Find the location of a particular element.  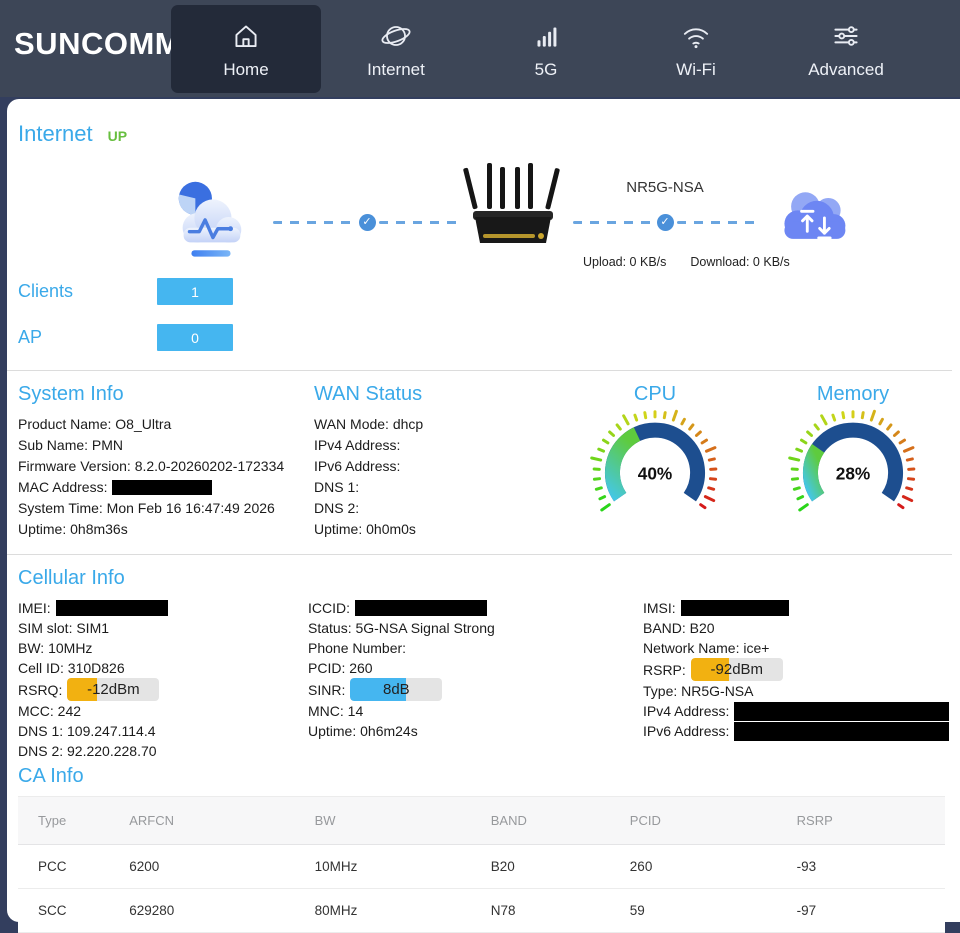

tab-advanced: Advanced is located at coordinates (846, 49).